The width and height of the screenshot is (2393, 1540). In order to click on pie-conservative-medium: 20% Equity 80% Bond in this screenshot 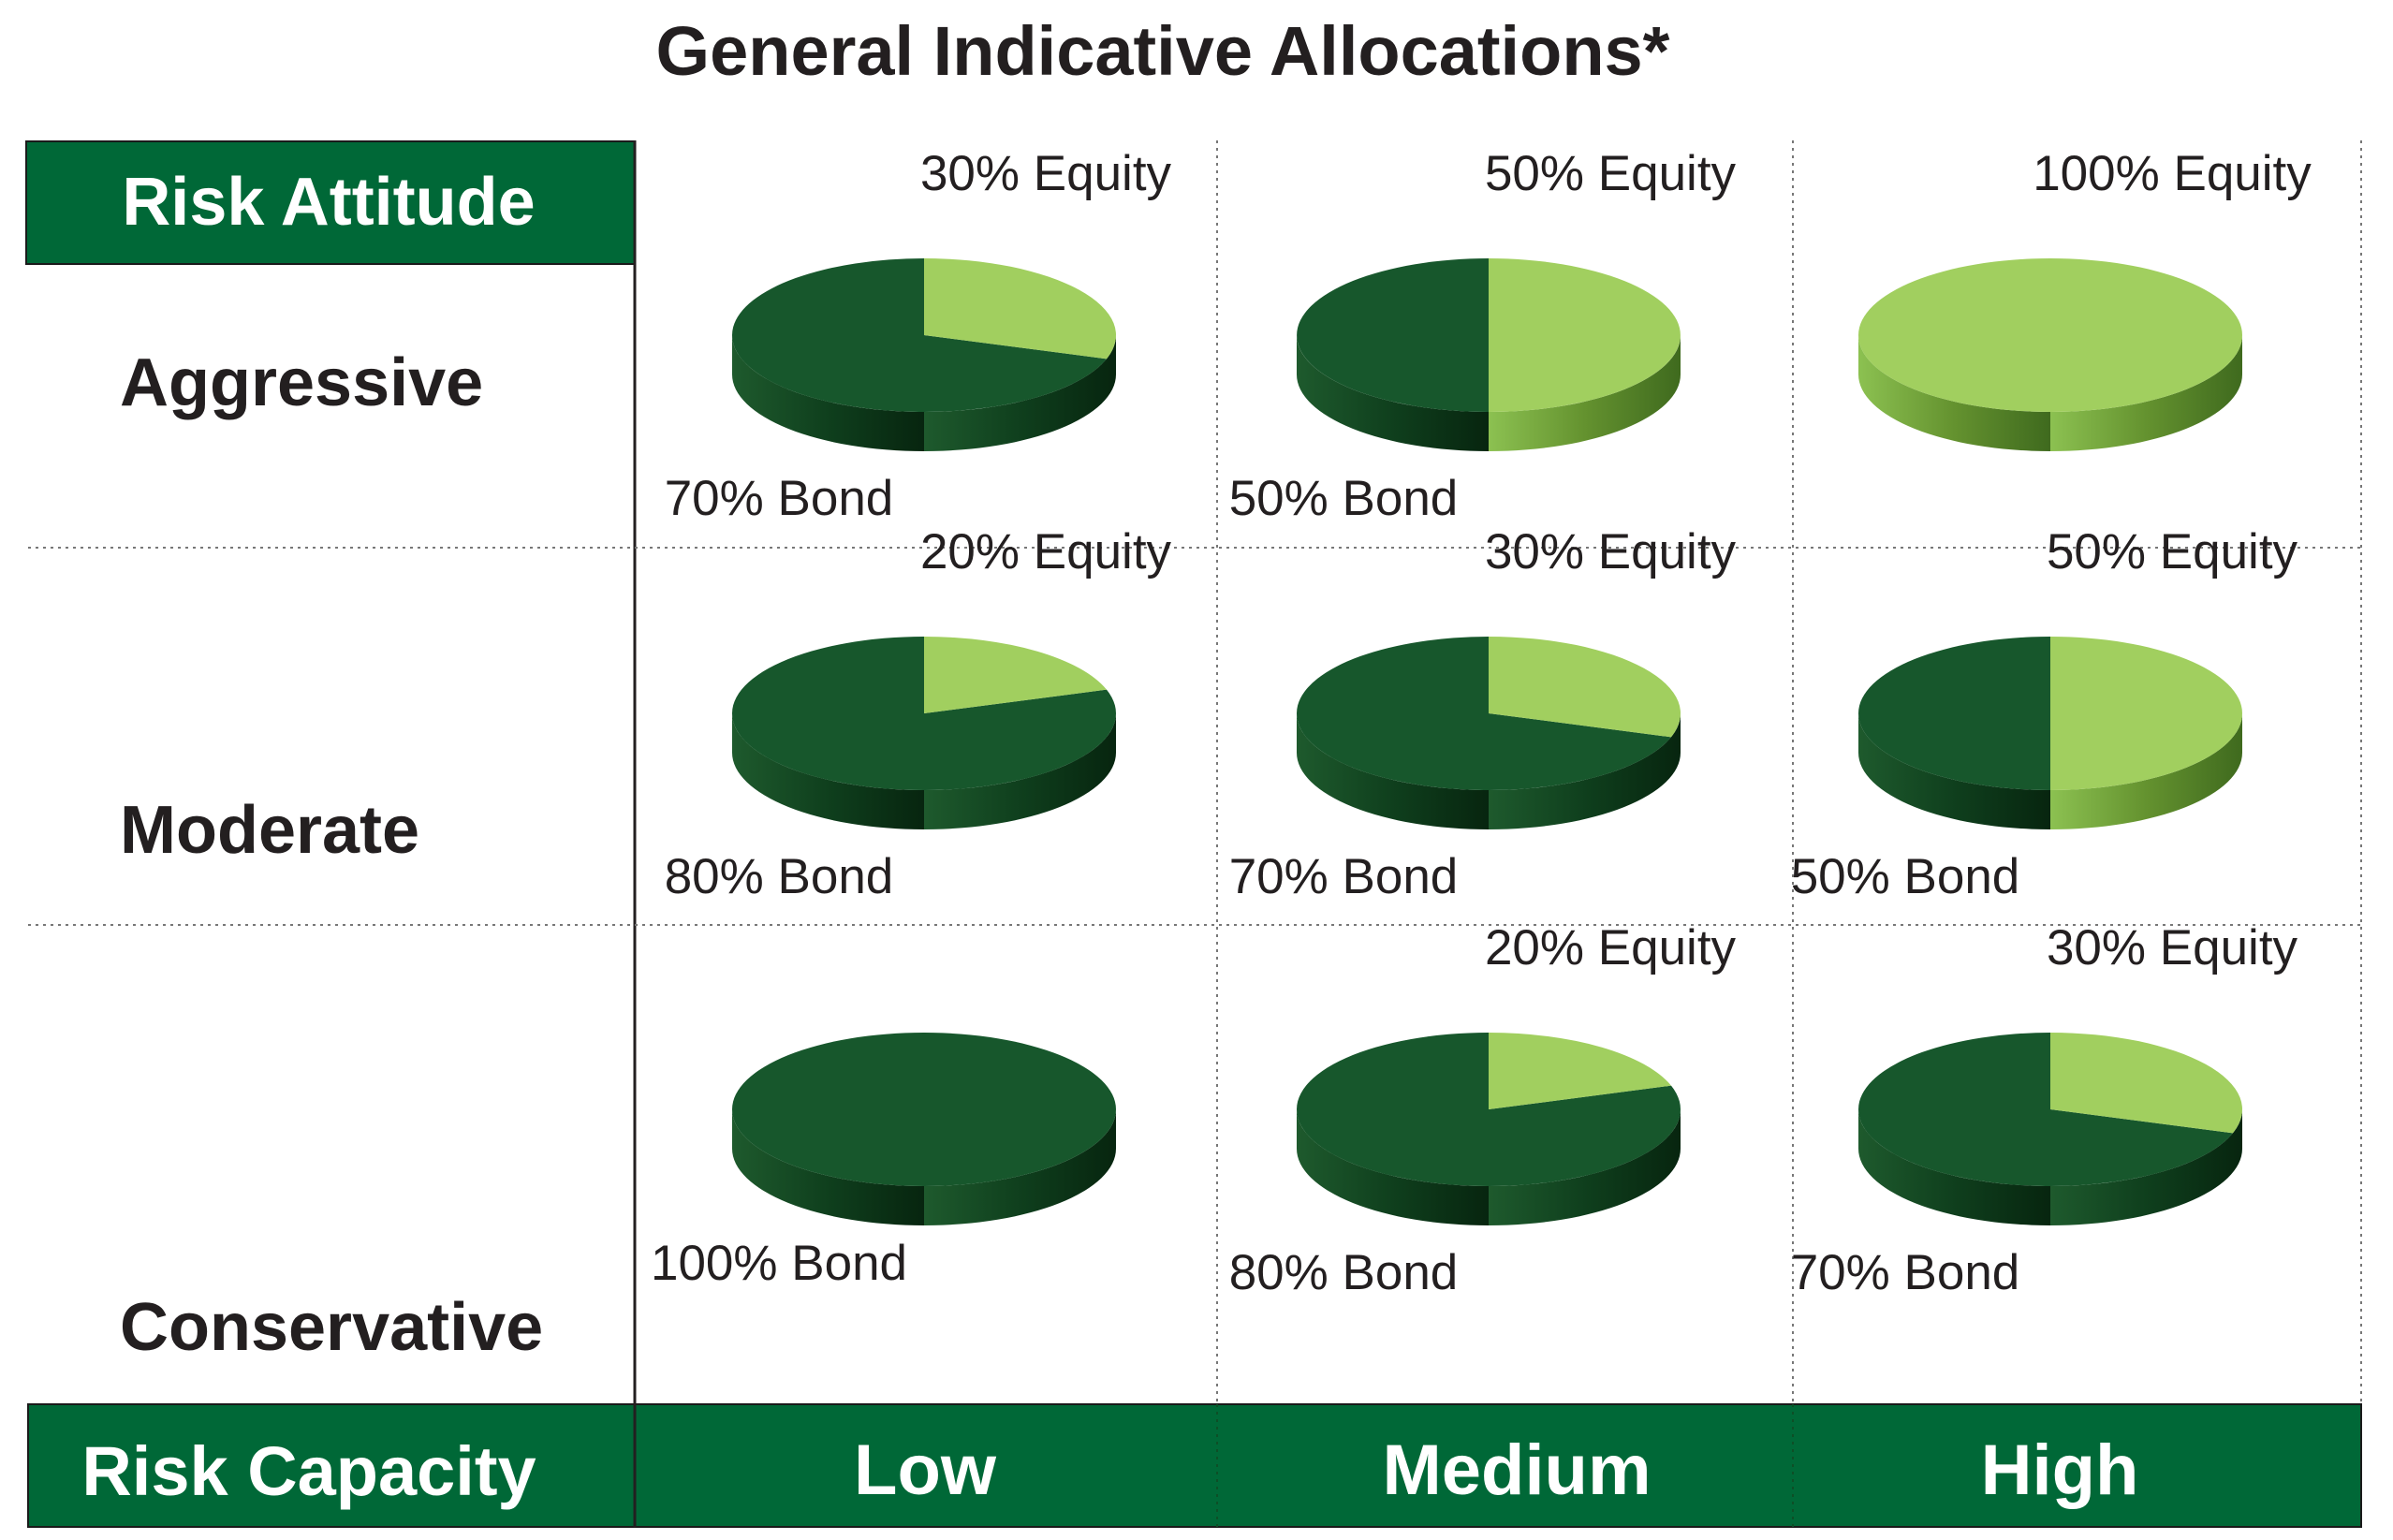, I will do `click(1483, 1110)`.